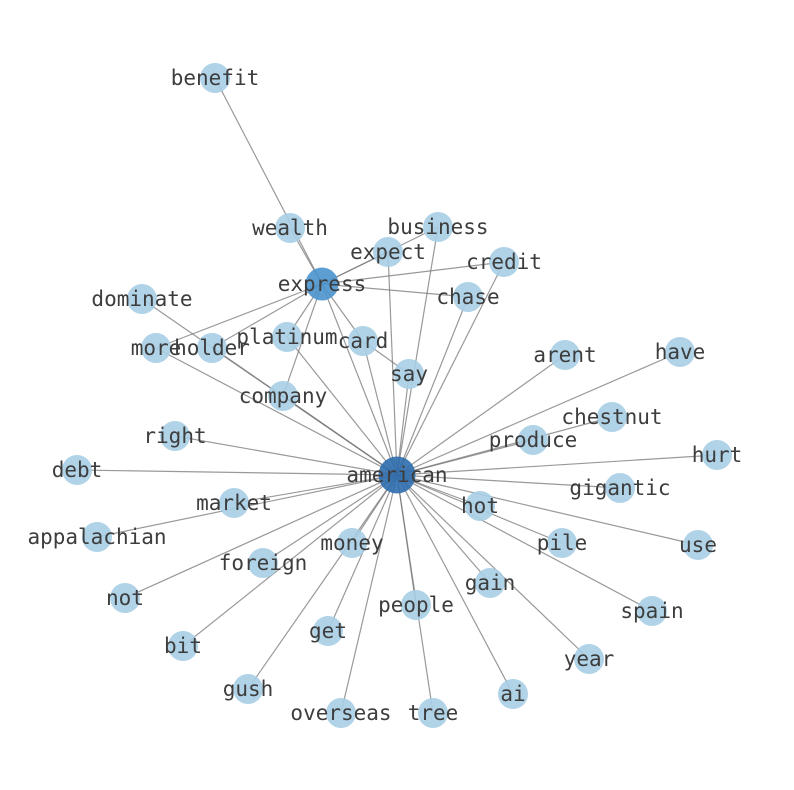  I want to click on edge-american-market, so click(315, 489).